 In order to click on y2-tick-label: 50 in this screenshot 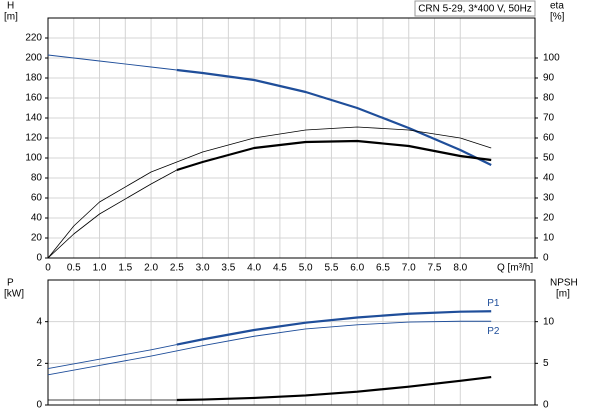, I will do `click(549, 158)`.